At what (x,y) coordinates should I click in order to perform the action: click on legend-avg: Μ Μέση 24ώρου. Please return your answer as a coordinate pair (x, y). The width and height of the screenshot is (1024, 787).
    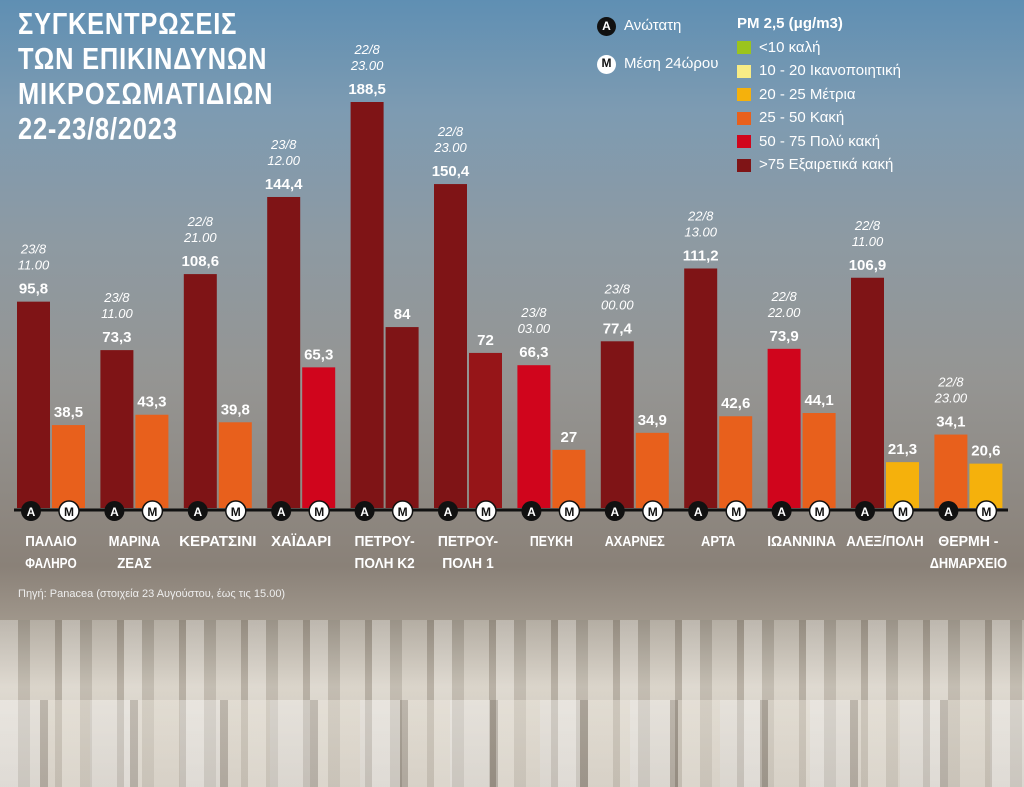
    Looking at the image, I should click on (657, 64).